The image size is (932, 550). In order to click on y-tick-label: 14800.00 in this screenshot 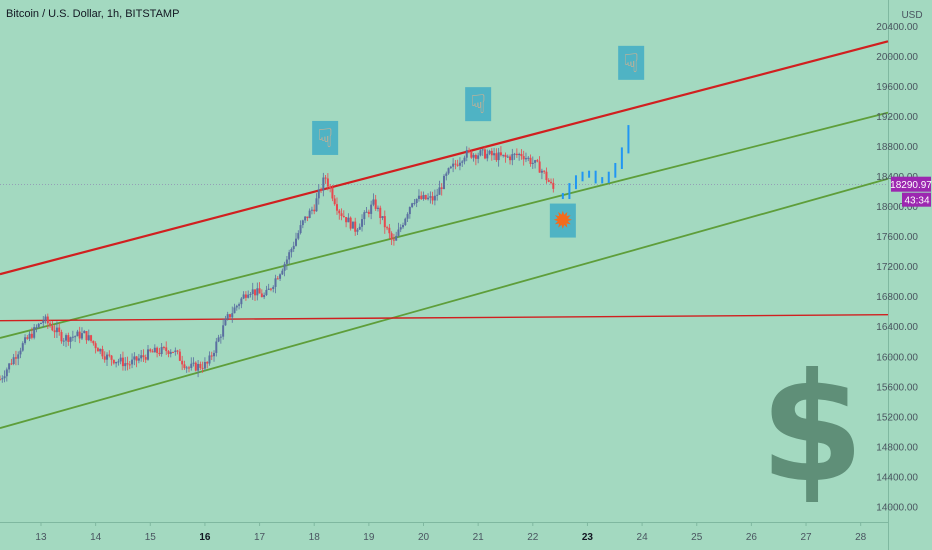, I will do `click(897, 447)`.